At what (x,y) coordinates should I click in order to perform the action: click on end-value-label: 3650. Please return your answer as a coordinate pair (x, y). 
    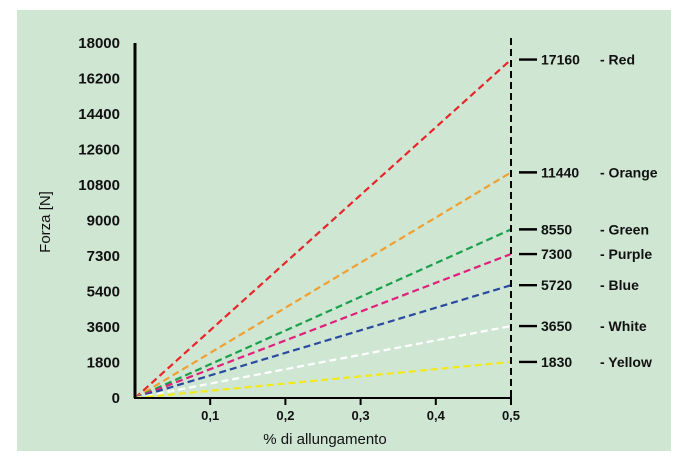
    Looking at the image, I should click on (556, 326).